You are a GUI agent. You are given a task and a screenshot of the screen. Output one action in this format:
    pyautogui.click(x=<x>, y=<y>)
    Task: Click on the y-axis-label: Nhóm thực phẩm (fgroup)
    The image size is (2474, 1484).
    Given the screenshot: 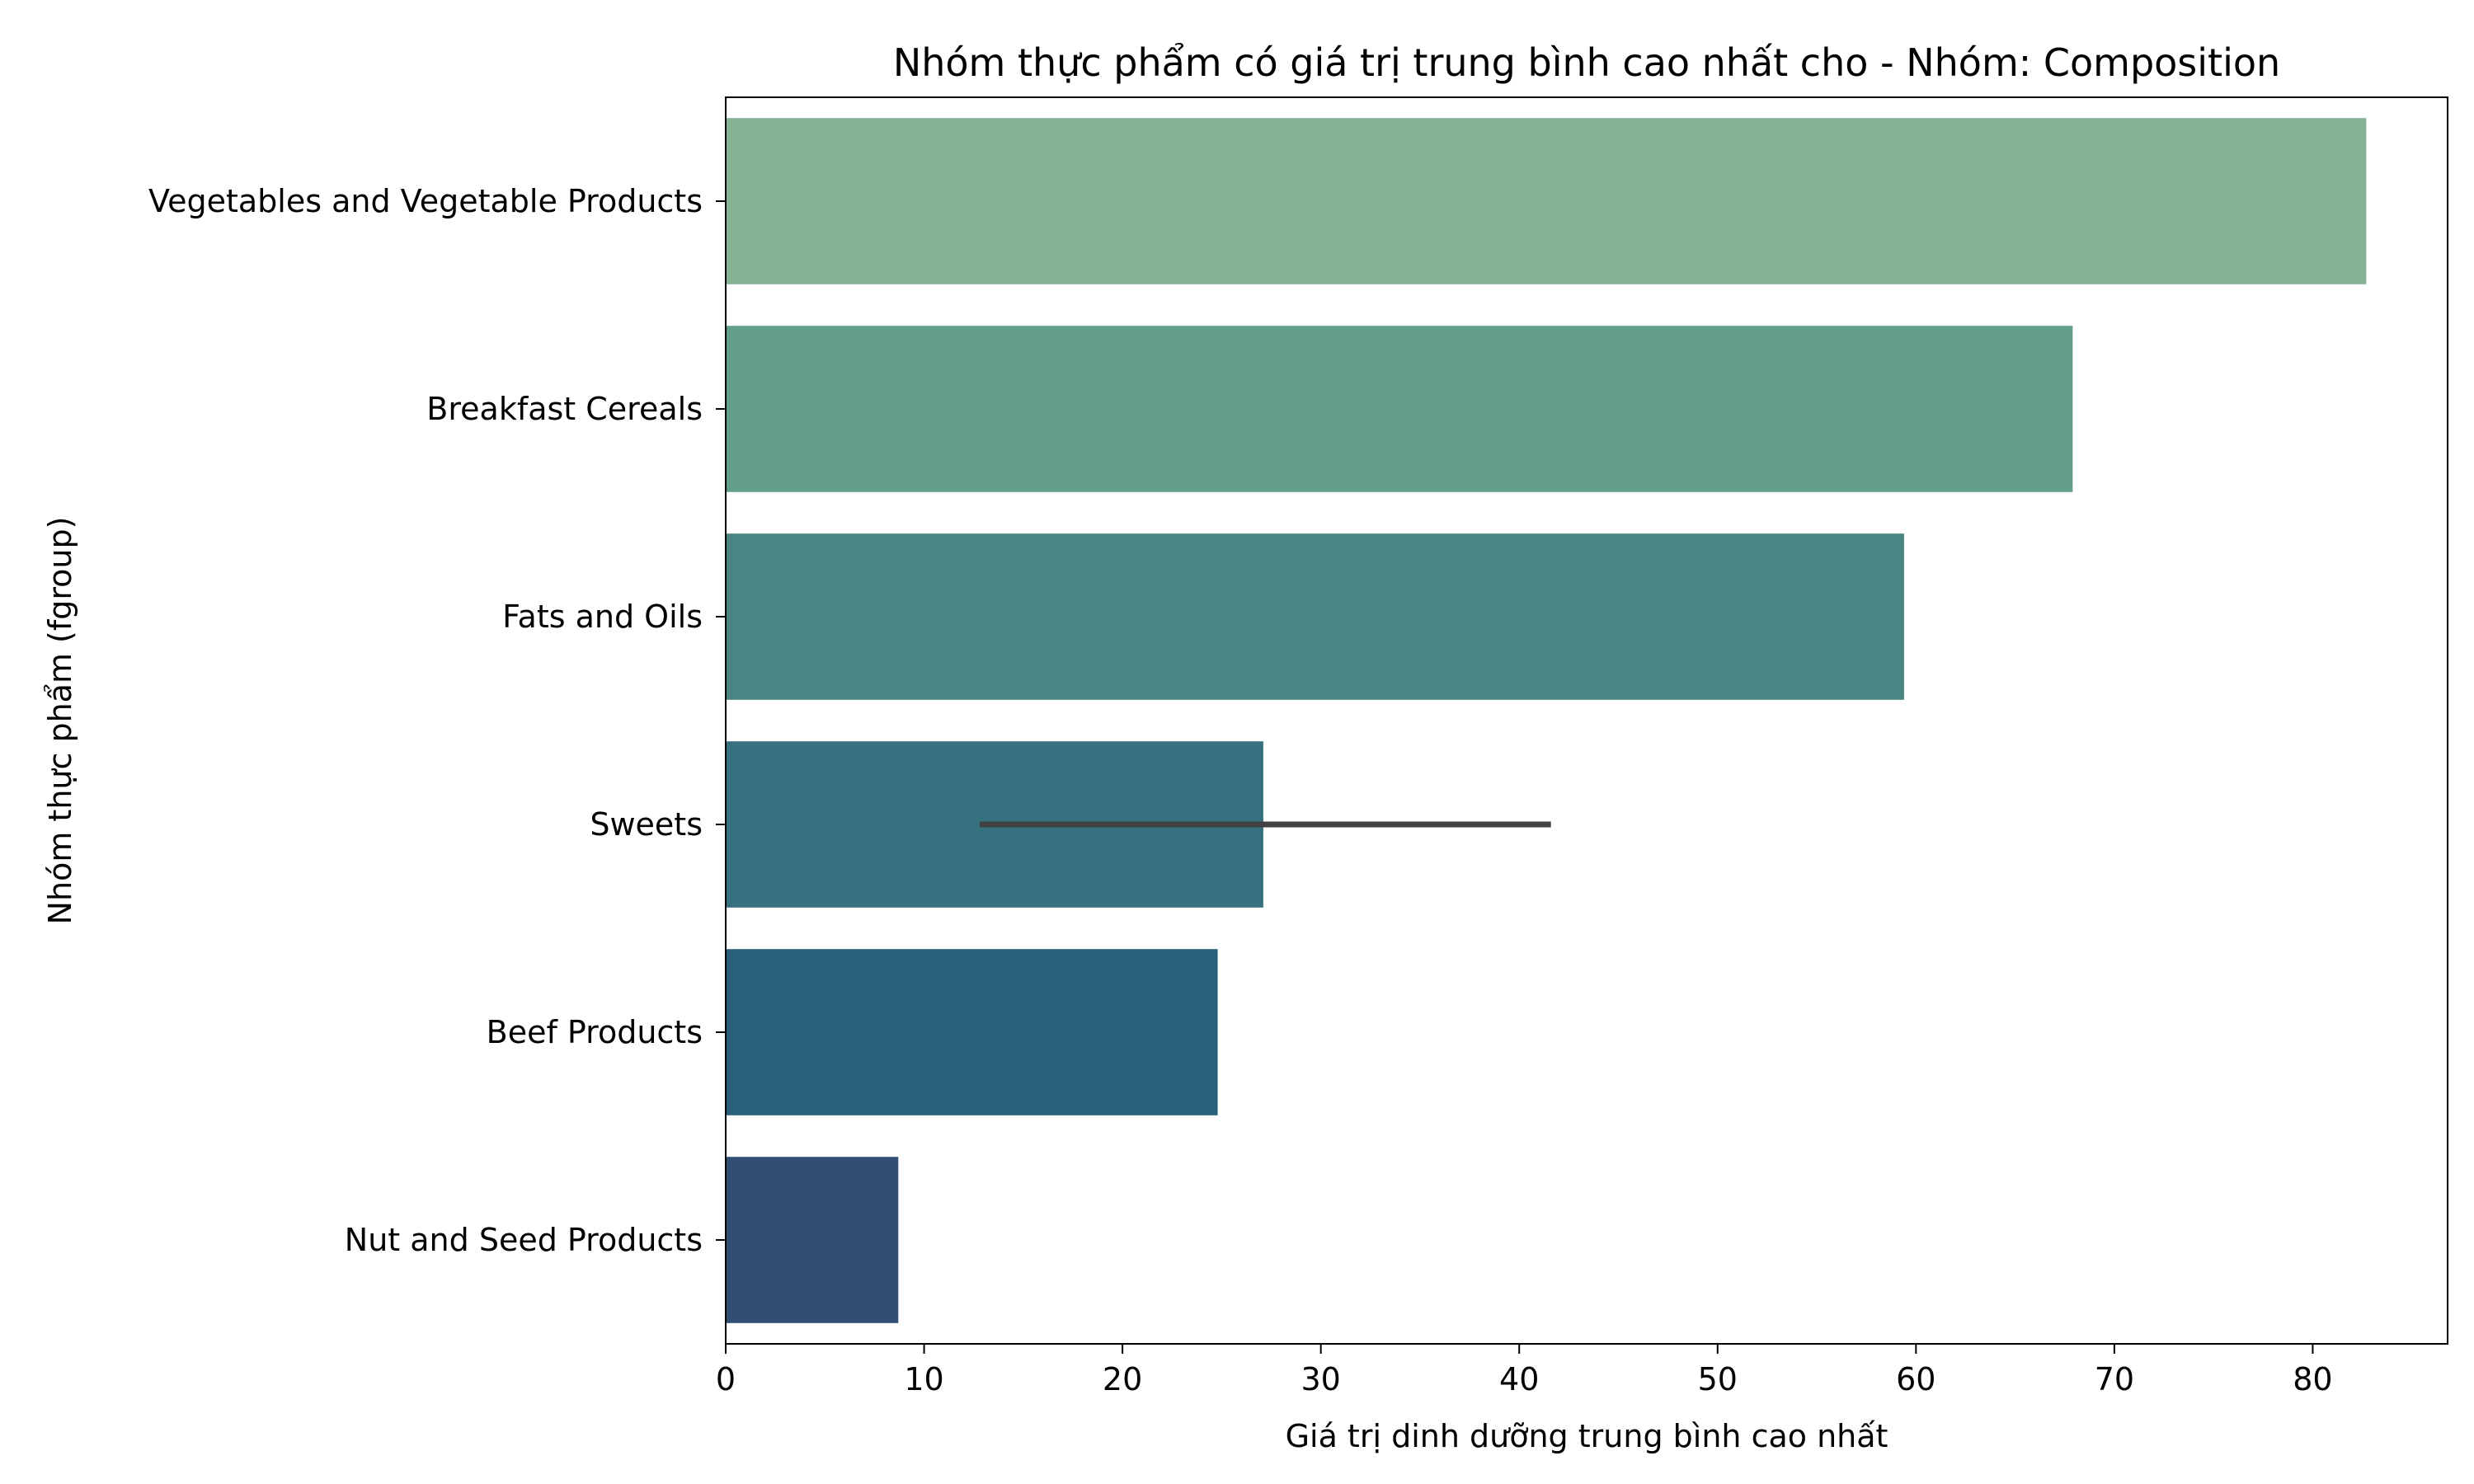 What is the action you would take?
    pyautogui.click(x=60, y=721)
    